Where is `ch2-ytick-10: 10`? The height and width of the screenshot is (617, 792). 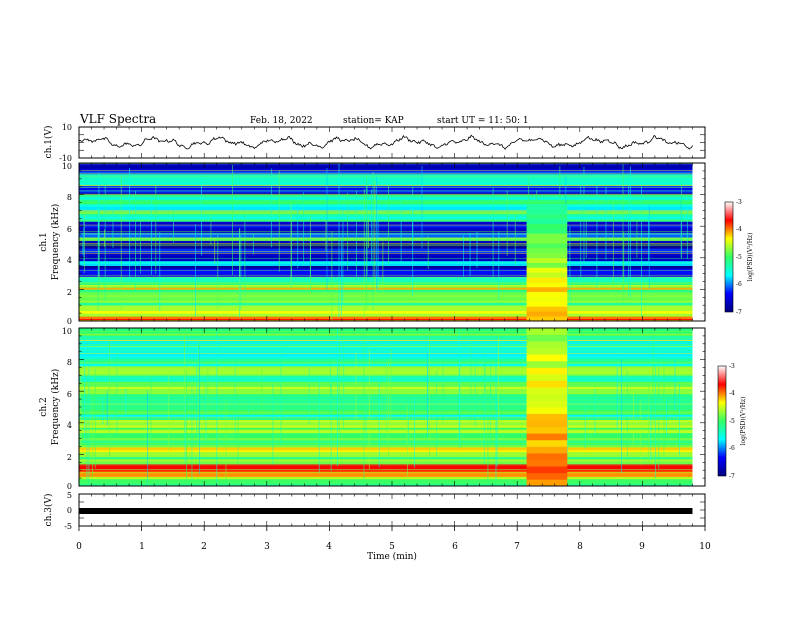 ch2-ytick-10: 10 is located at coordinates (67, 331).